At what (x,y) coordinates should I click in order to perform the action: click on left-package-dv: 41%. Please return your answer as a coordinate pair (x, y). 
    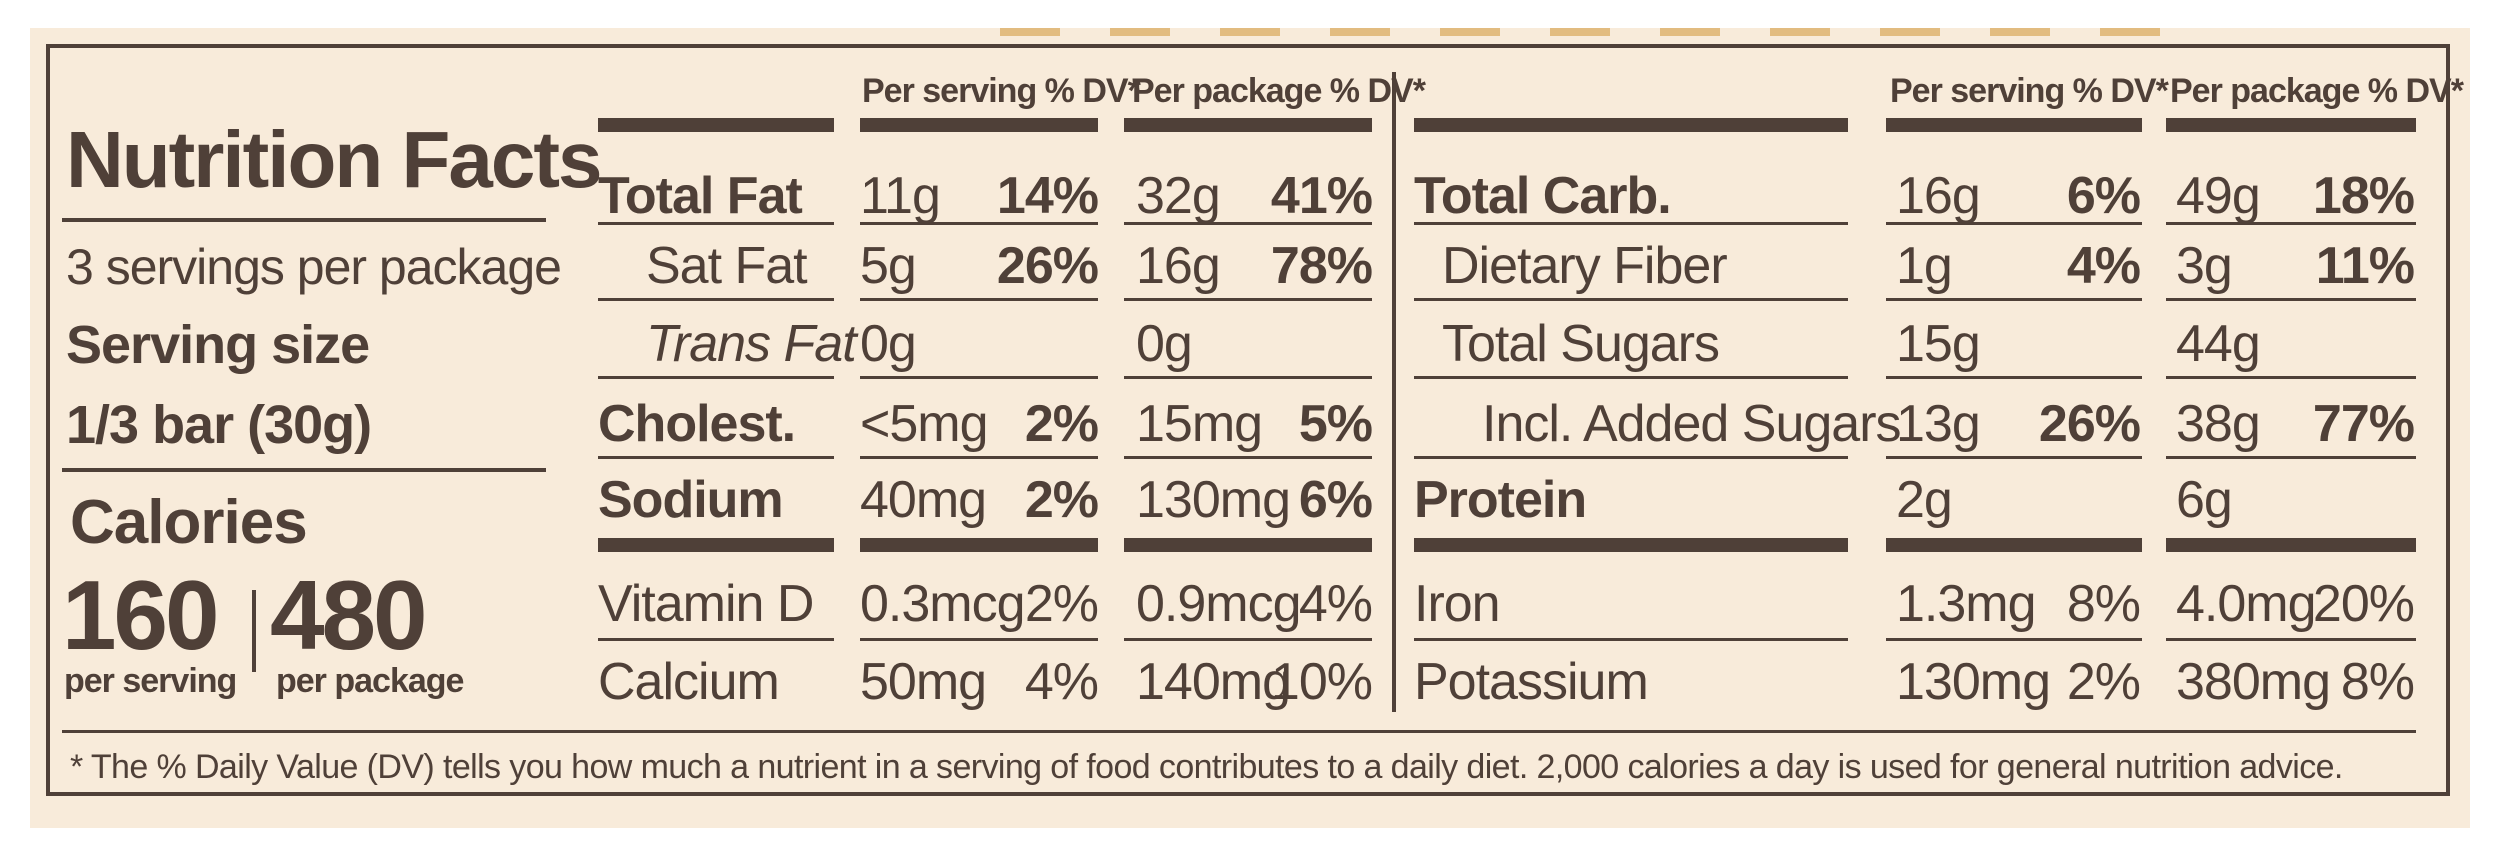
    Looking at the image, I should click on (1321, 196).